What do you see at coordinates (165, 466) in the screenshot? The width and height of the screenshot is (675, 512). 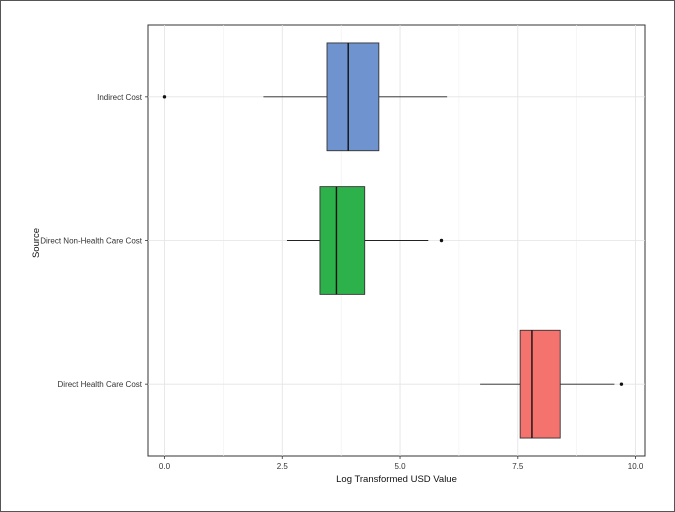 I see `x-tick-label: 0.0` at bounding box center [165, 466].